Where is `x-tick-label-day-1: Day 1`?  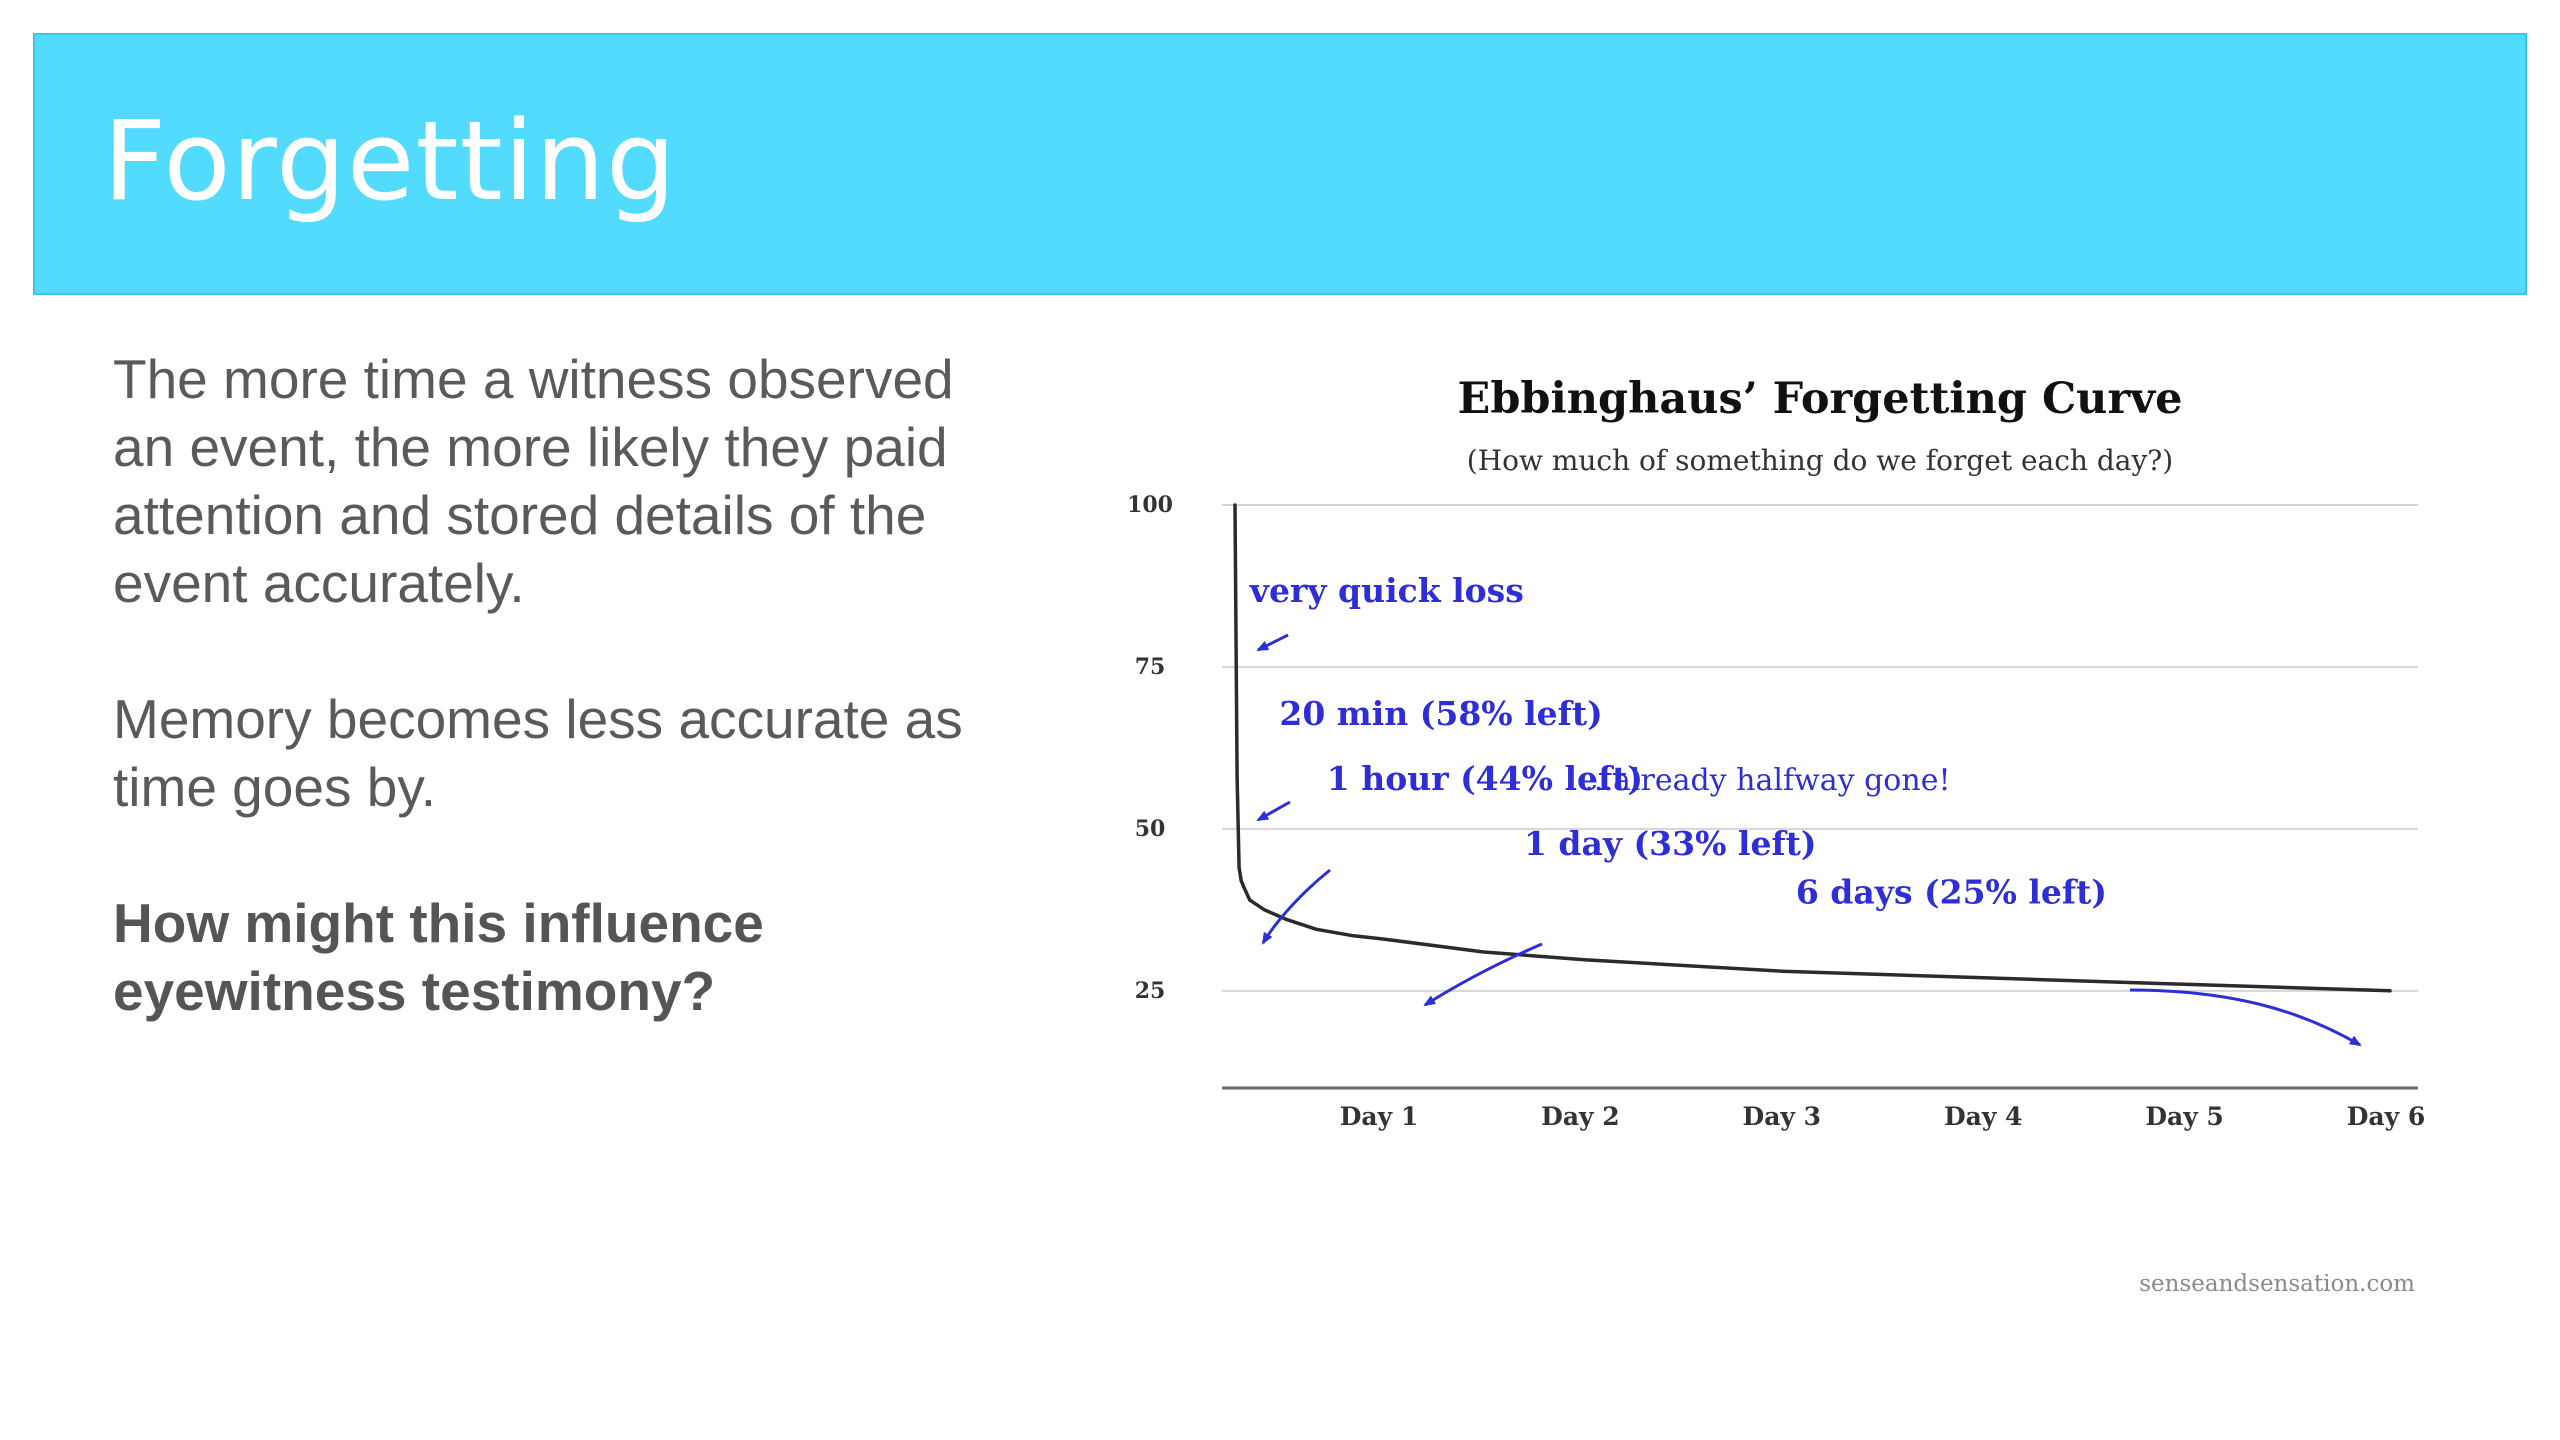
x-tick-label-day-1: Day 1 is located at coordinates (1379, 1116).